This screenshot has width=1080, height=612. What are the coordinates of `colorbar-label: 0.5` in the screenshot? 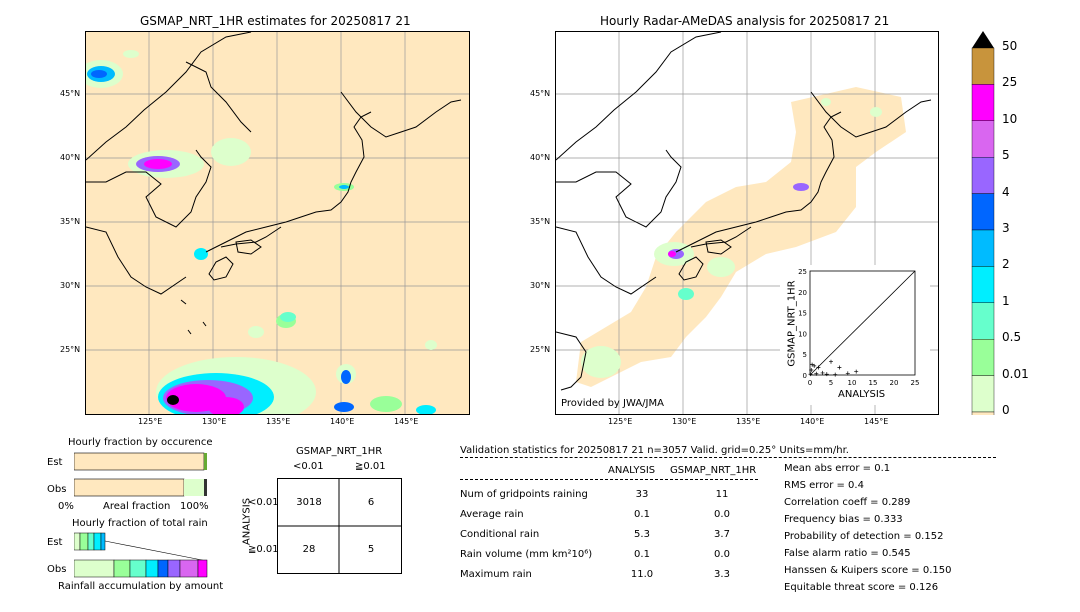 It's located at (1012, 337).